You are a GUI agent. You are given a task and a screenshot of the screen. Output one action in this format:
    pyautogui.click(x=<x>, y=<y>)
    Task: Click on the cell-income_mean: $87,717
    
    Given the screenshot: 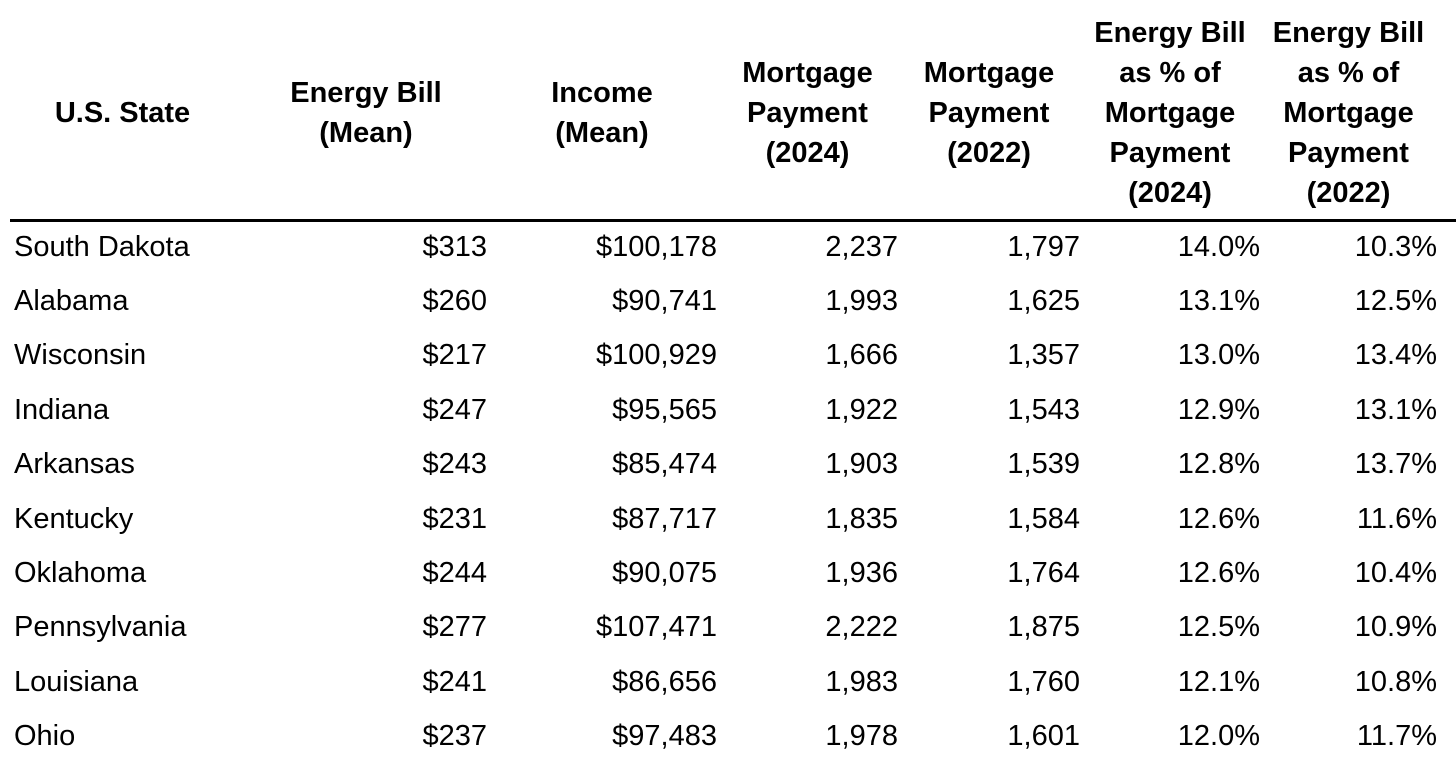 What is the action you would take?
    pyautogui.click(x=664, y=518)
    